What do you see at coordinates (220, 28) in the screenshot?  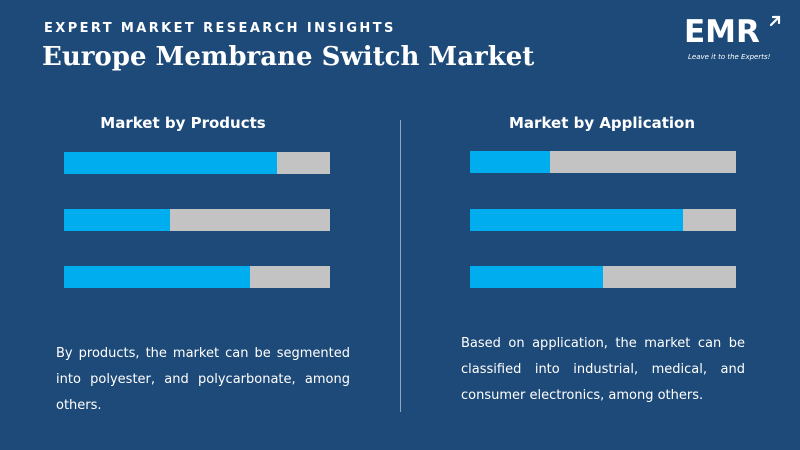 I see `header-kicker: EXPERT MARKET RESEARCH INSIGHTS` at bounding box center [220, 28].